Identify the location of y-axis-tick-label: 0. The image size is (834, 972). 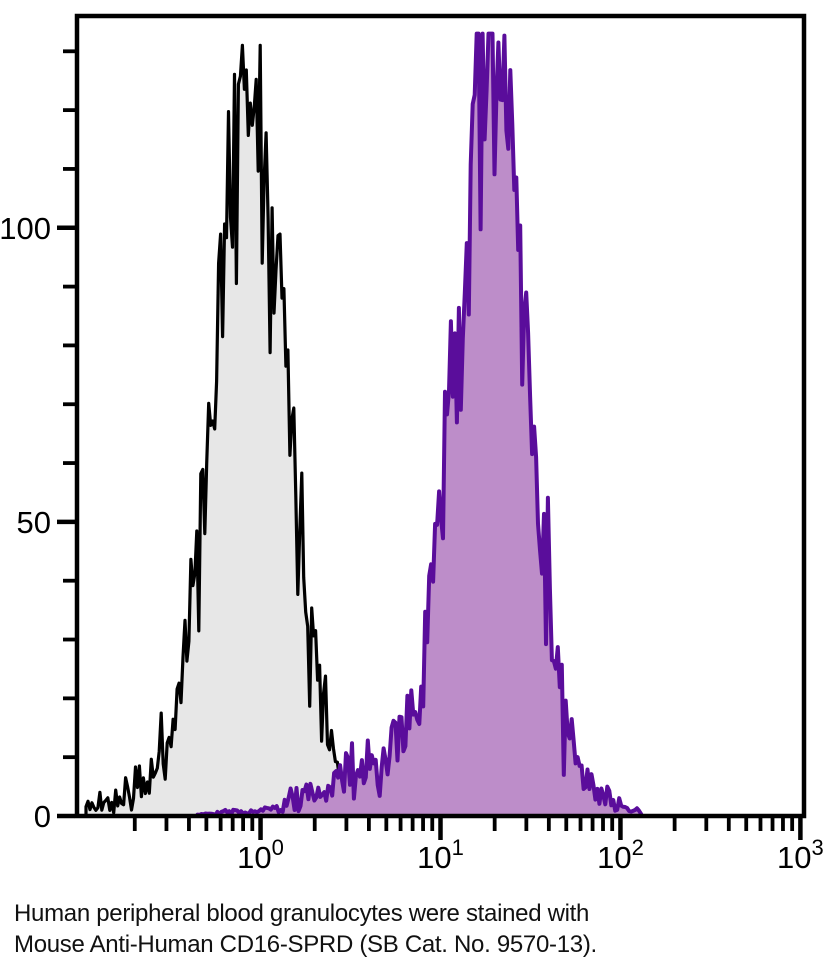
(42, 816).